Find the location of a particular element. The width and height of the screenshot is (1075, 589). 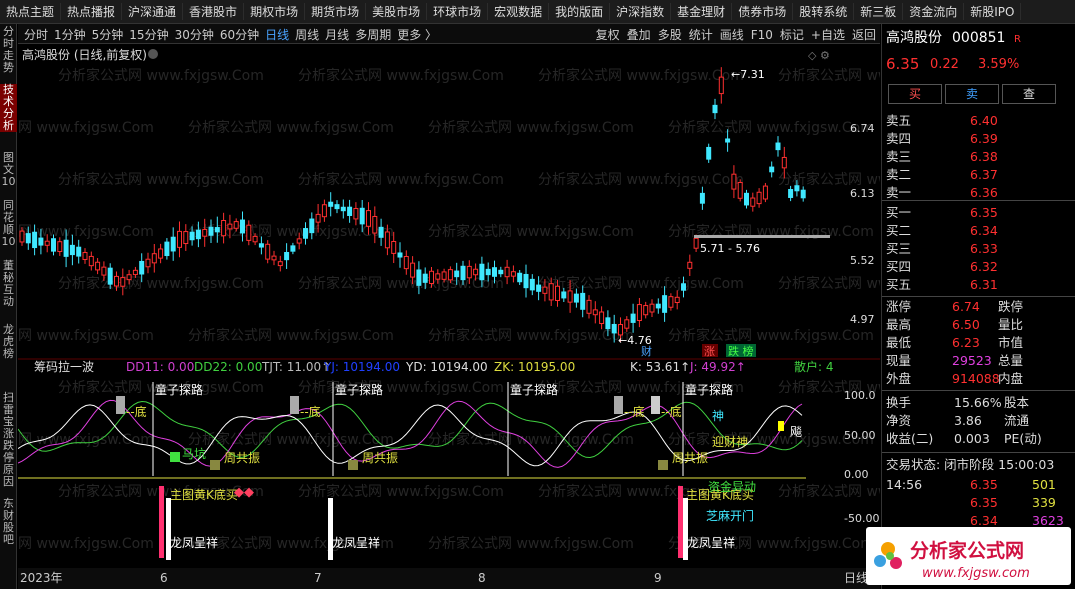

leftbar-item: 东财股吧 is located at coordinates (8, 521).